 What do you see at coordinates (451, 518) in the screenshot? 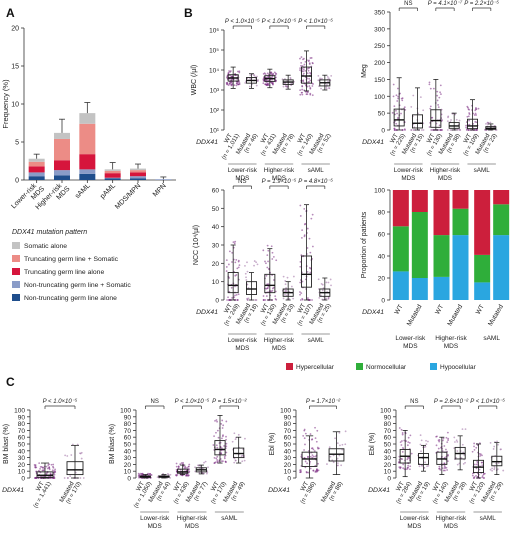
I see `group-label: Higher-risk` at bounding box center [451, 518].